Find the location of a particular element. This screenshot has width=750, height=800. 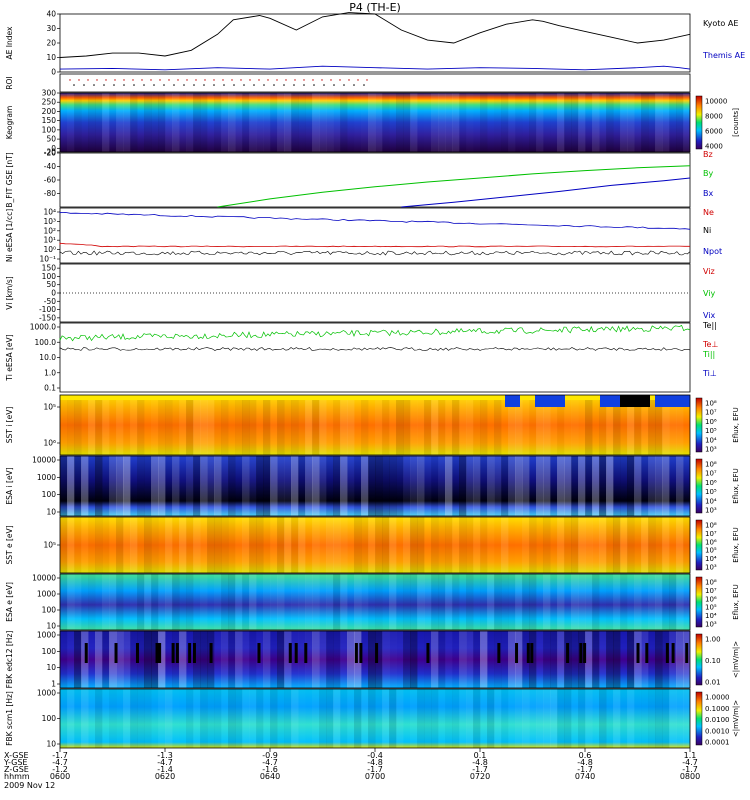

velocity-ytick-label: -50 is located at coordinates (50, 301).